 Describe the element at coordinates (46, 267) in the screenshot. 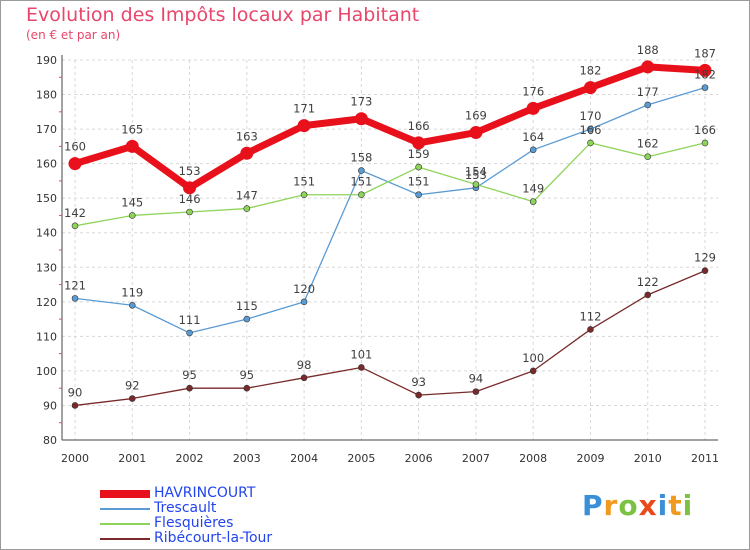

I see `y-tick-label: 130` at that location.